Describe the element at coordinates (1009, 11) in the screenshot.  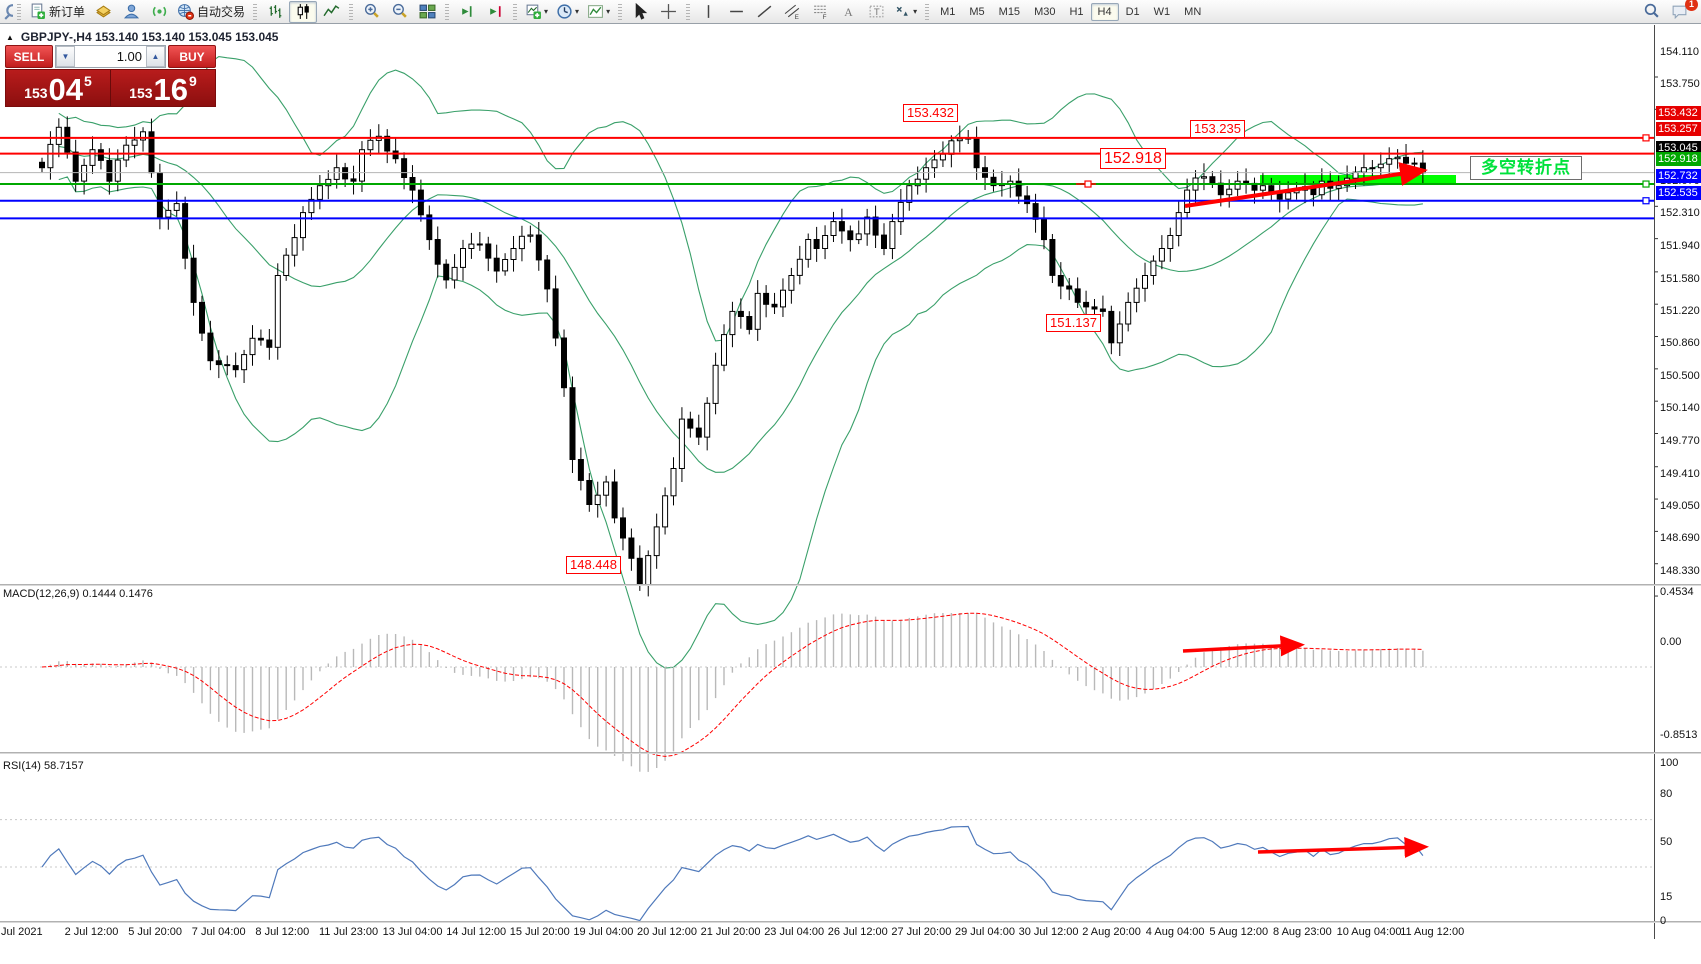
I see `timeframe-M15: M15` at that location.